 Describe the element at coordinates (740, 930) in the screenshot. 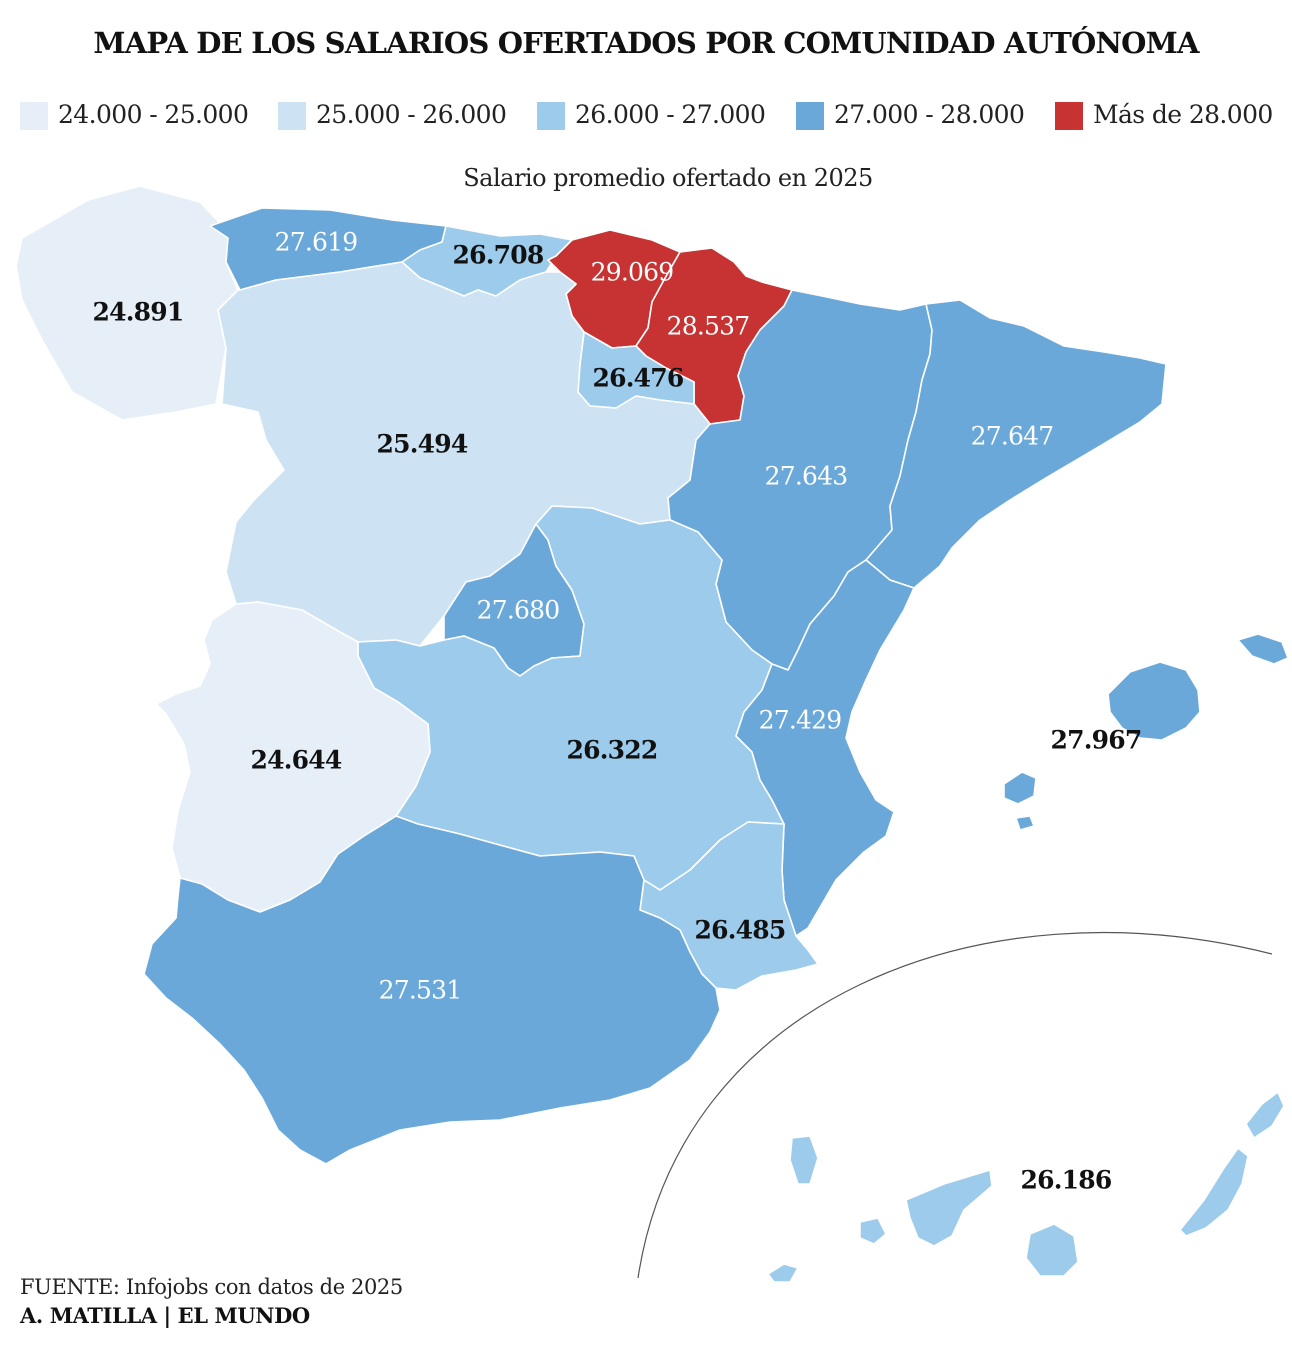

I see `value-murcia: 26.485` at that location.